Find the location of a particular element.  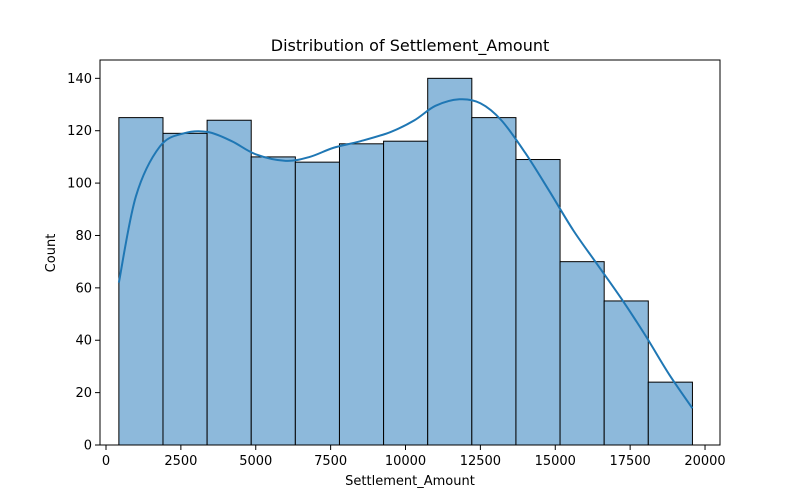

x-tick-label: 10000 is located at coordinates (405, 461).